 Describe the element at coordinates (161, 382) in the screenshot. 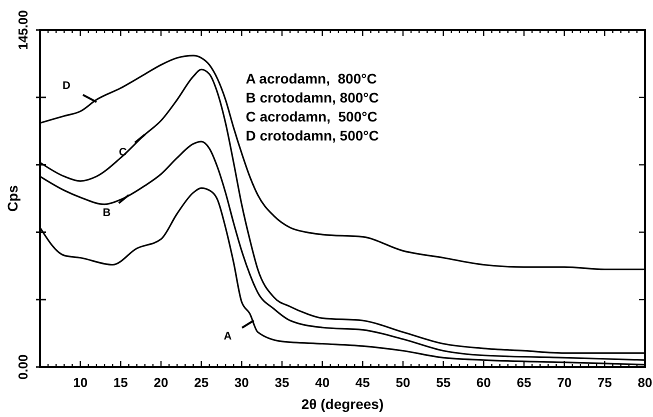

I see `x-tick-label: 20` at that location.